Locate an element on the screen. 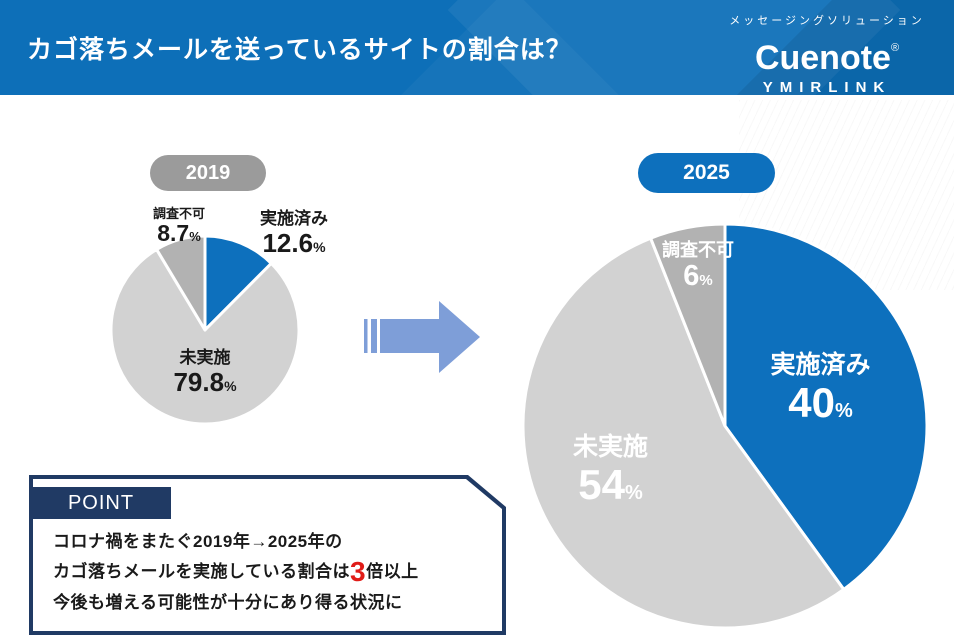 The height and width of the screenshot is (643, 954). slice-value: 40 is located at coordinates (811, 402).